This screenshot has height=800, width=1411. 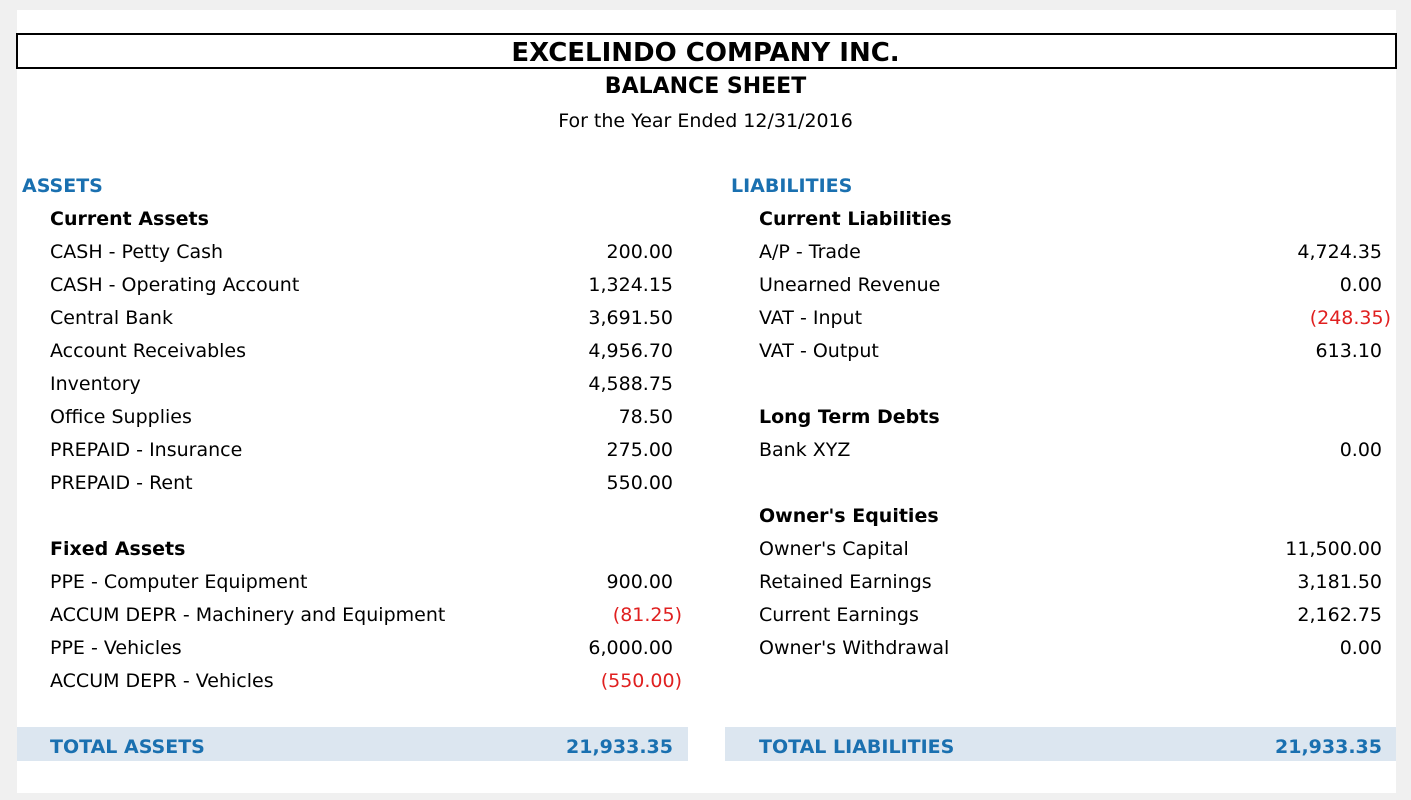 I want to click on group-heading: Long Term Debts, so click(x=849, y=417).